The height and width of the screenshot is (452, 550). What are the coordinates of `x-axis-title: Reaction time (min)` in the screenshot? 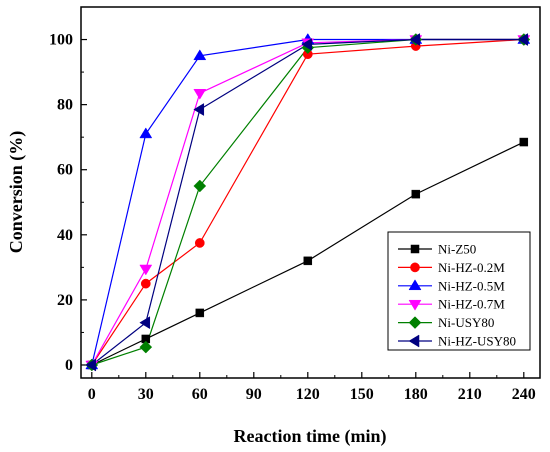 It's located at (310, 436).